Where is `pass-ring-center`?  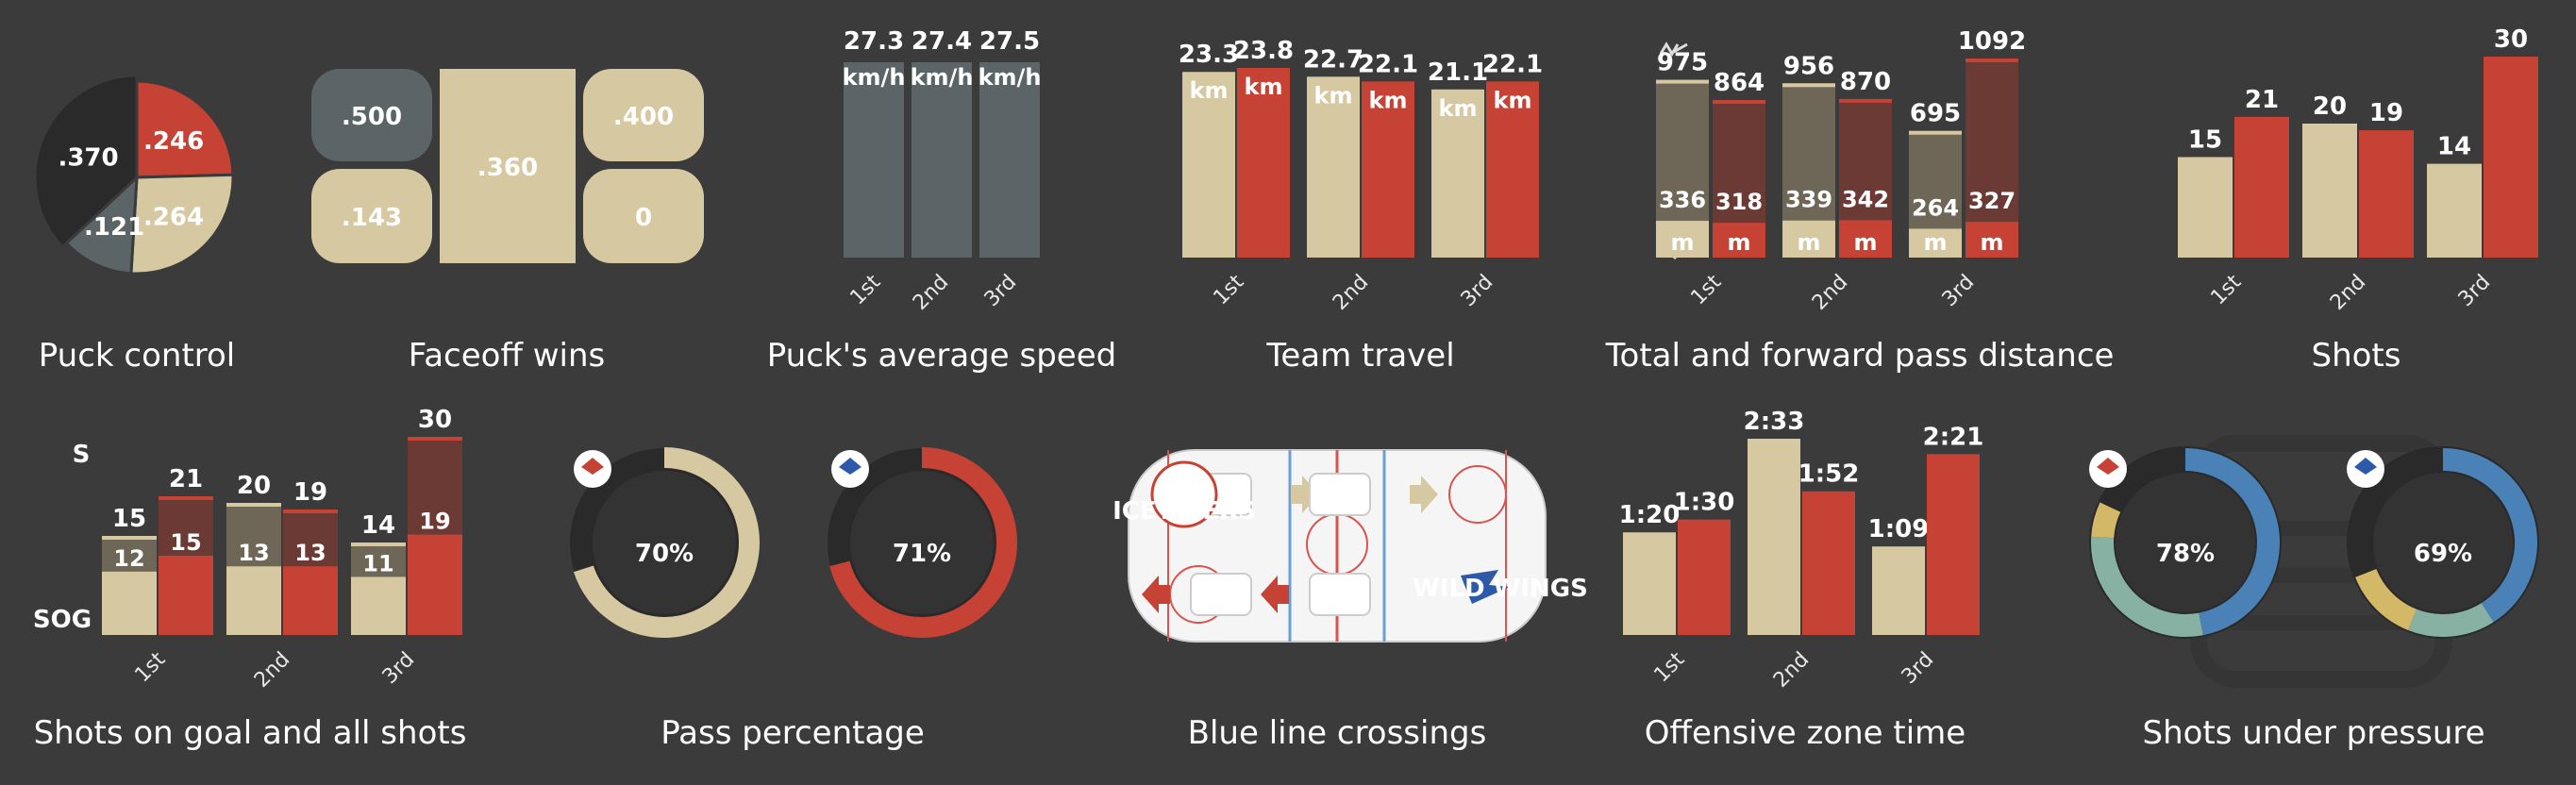 pass-ring-center is located at coordinates (664, 542).